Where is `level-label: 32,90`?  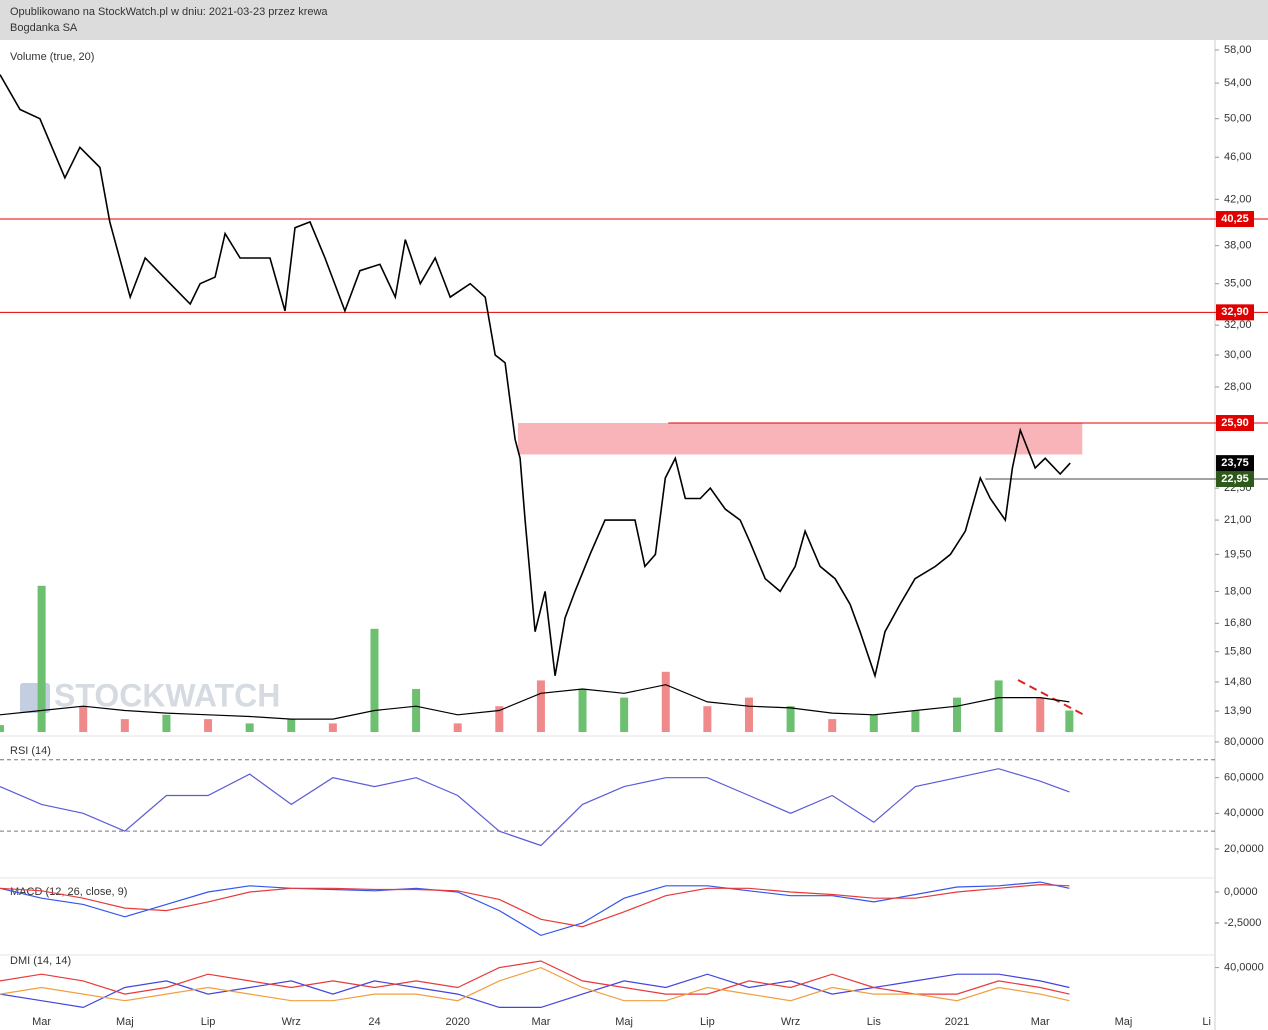
level-label: 32,90 is located at coordinates (1235, 312).